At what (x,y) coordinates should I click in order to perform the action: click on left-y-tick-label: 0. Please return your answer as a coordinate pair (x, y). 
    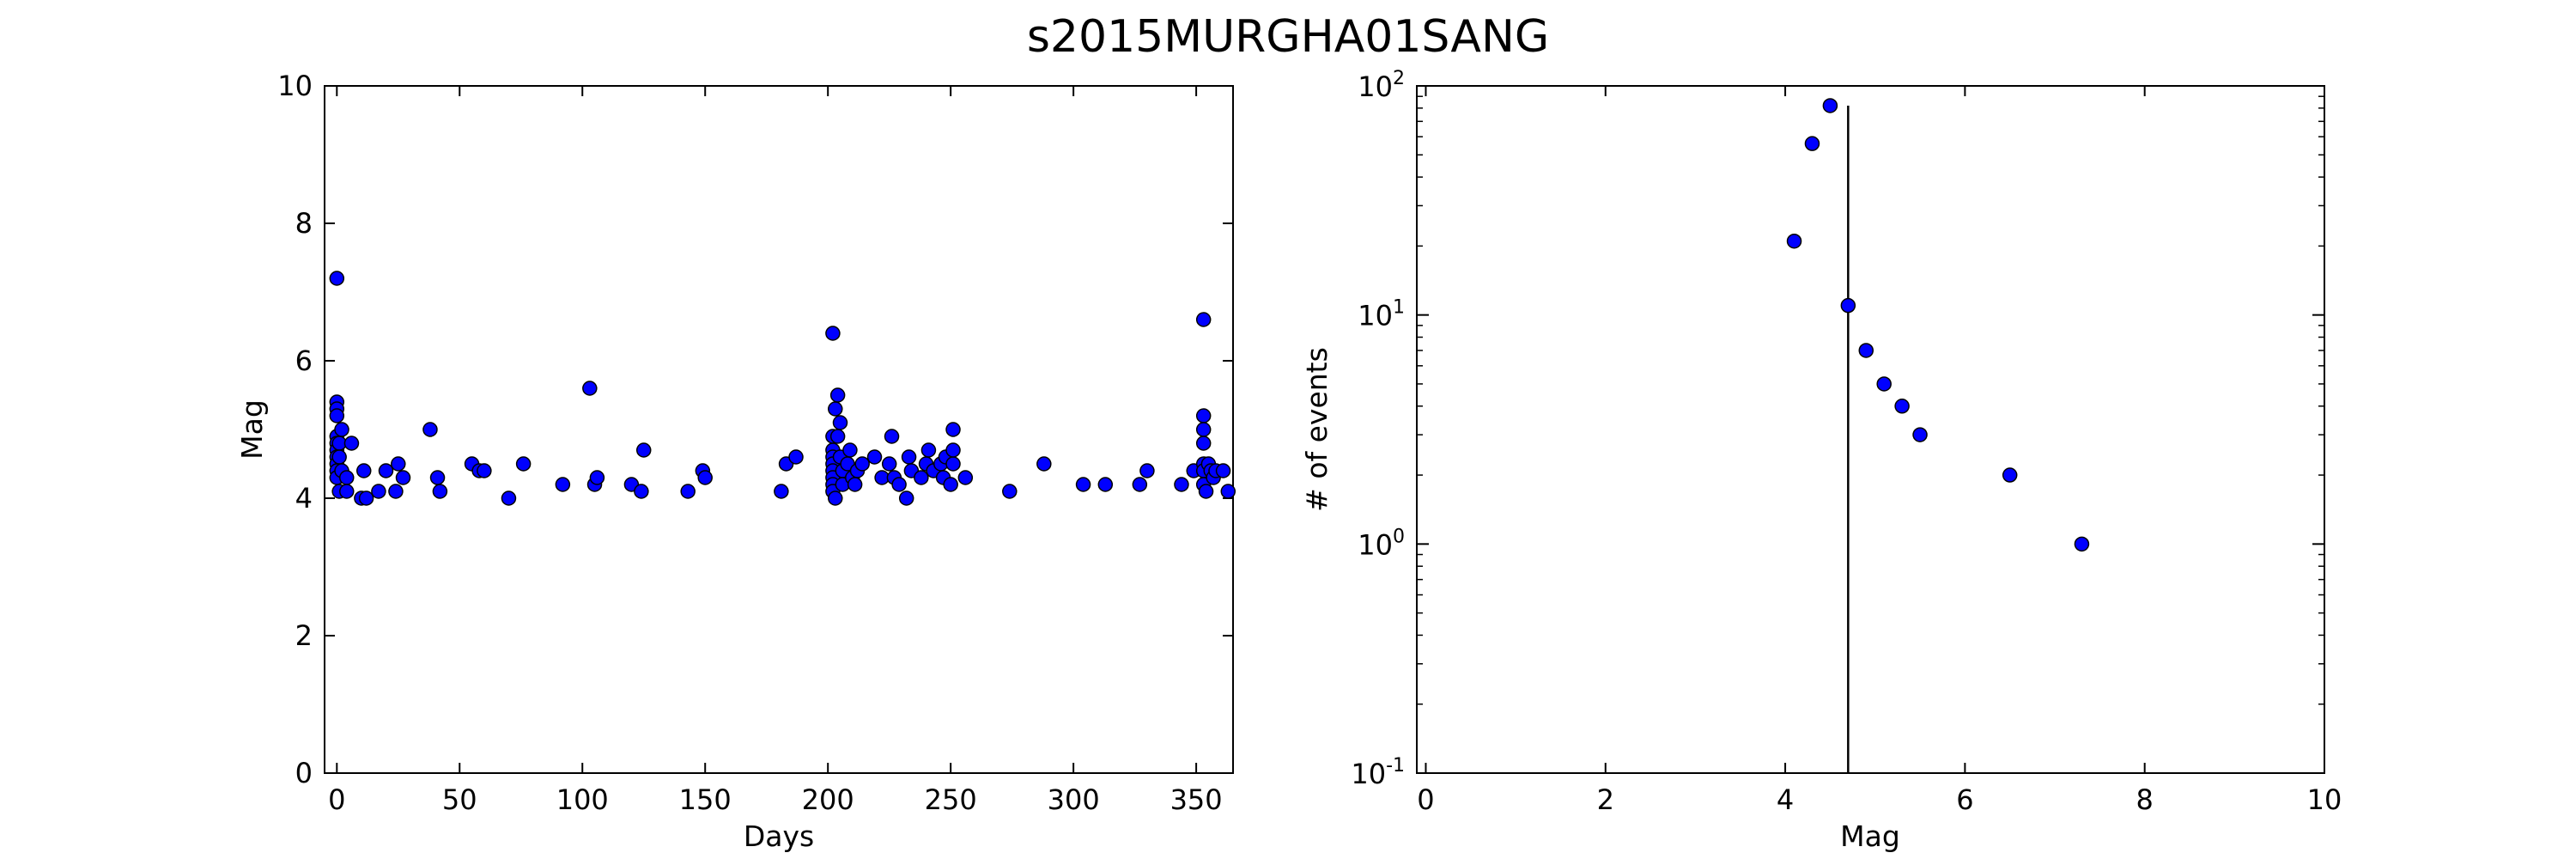
    Looking at the image, I should click on (304, 773).